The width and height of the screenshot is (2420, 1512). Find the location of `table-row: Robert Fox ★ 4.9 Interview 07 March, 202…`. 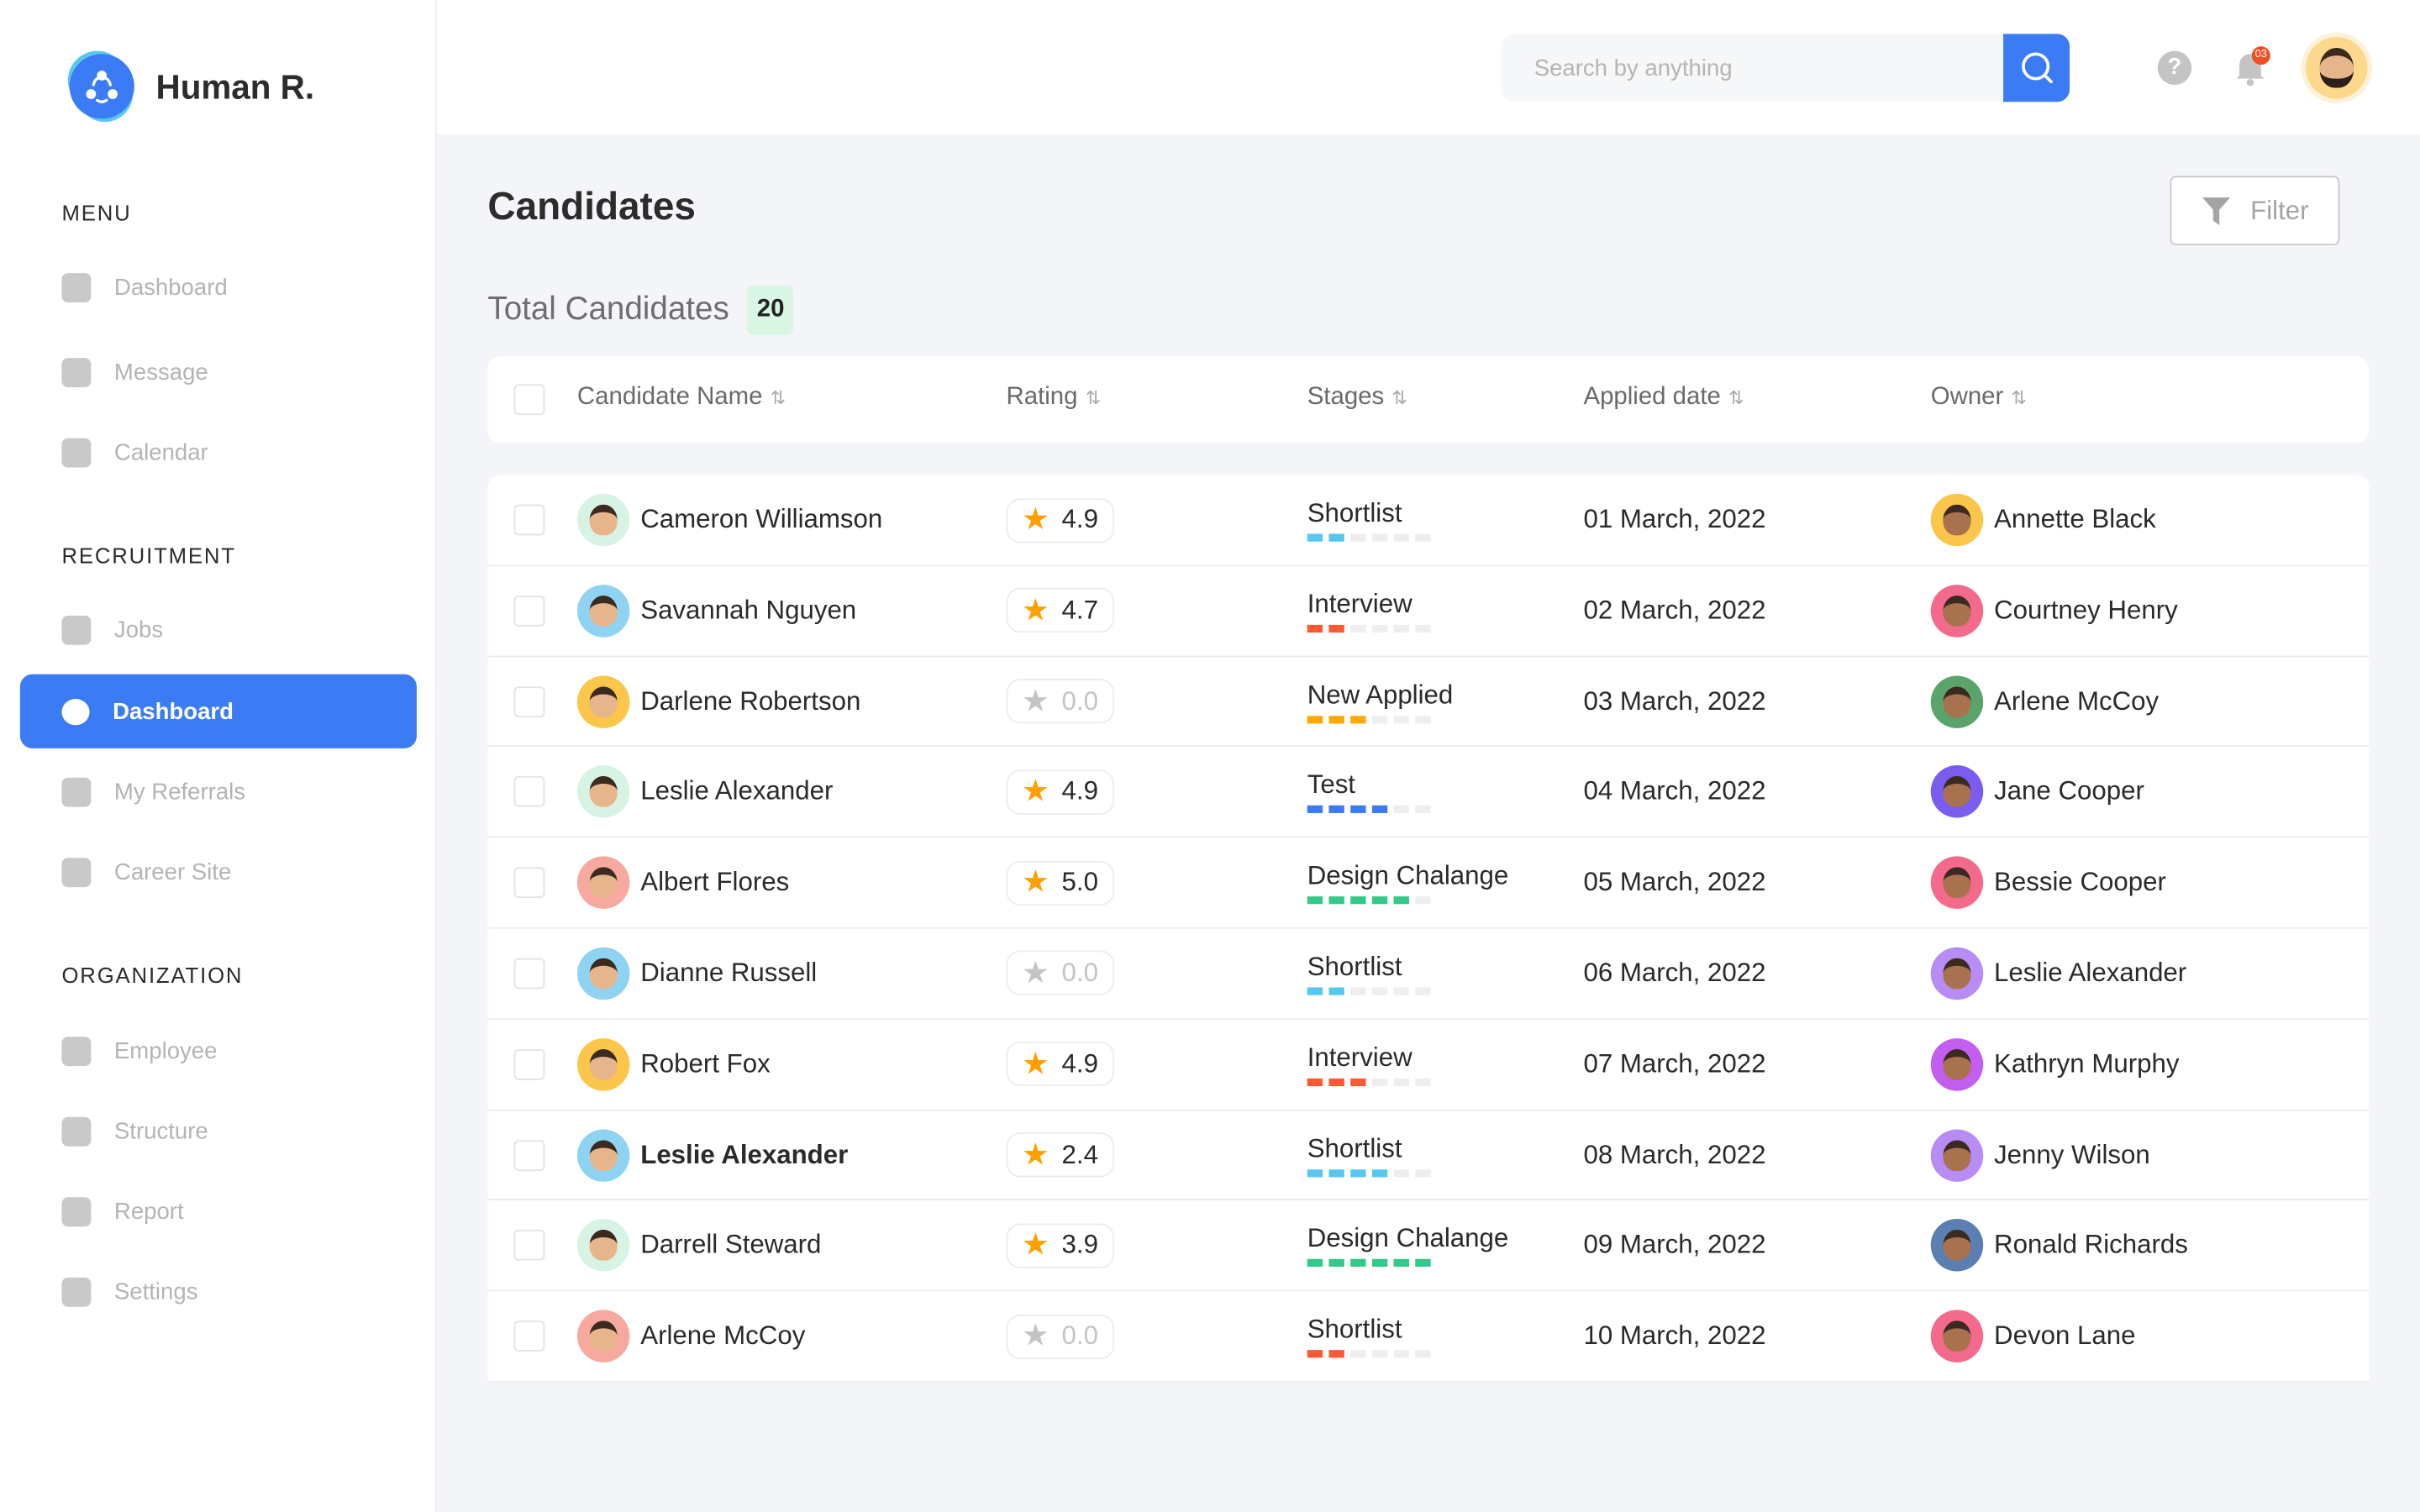

table-row: Robert Fox ★ 4.9 Interview 07 March, 202… is located at coordinates (1428, 1065).